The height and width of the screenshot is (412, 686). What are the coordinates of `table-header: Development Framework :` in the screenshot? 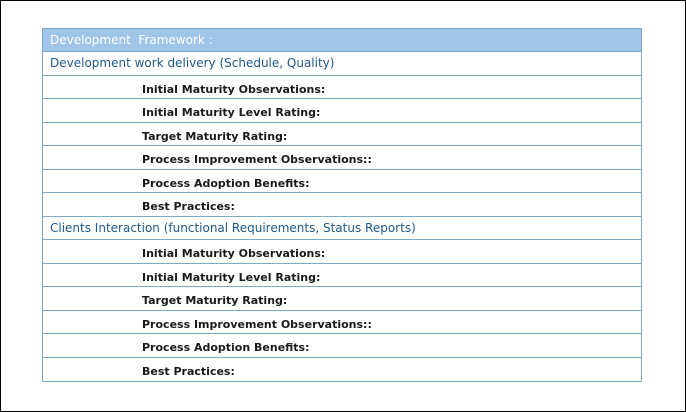 It's located at (342, 40).